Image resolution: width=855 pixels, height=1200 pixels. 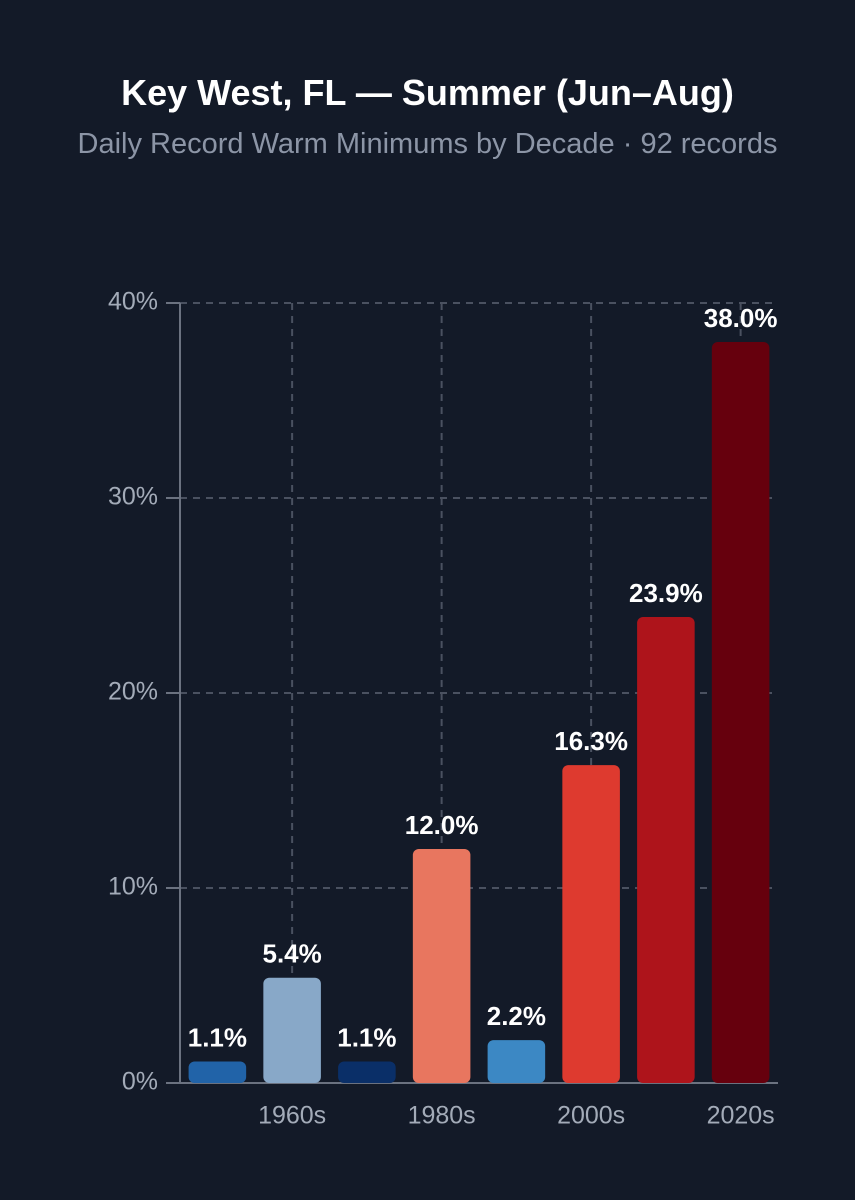 What do you see at coordinates (291, 954) in the screenshot?
I see `value-label: 5.4%` at bounding box center [291, 954].